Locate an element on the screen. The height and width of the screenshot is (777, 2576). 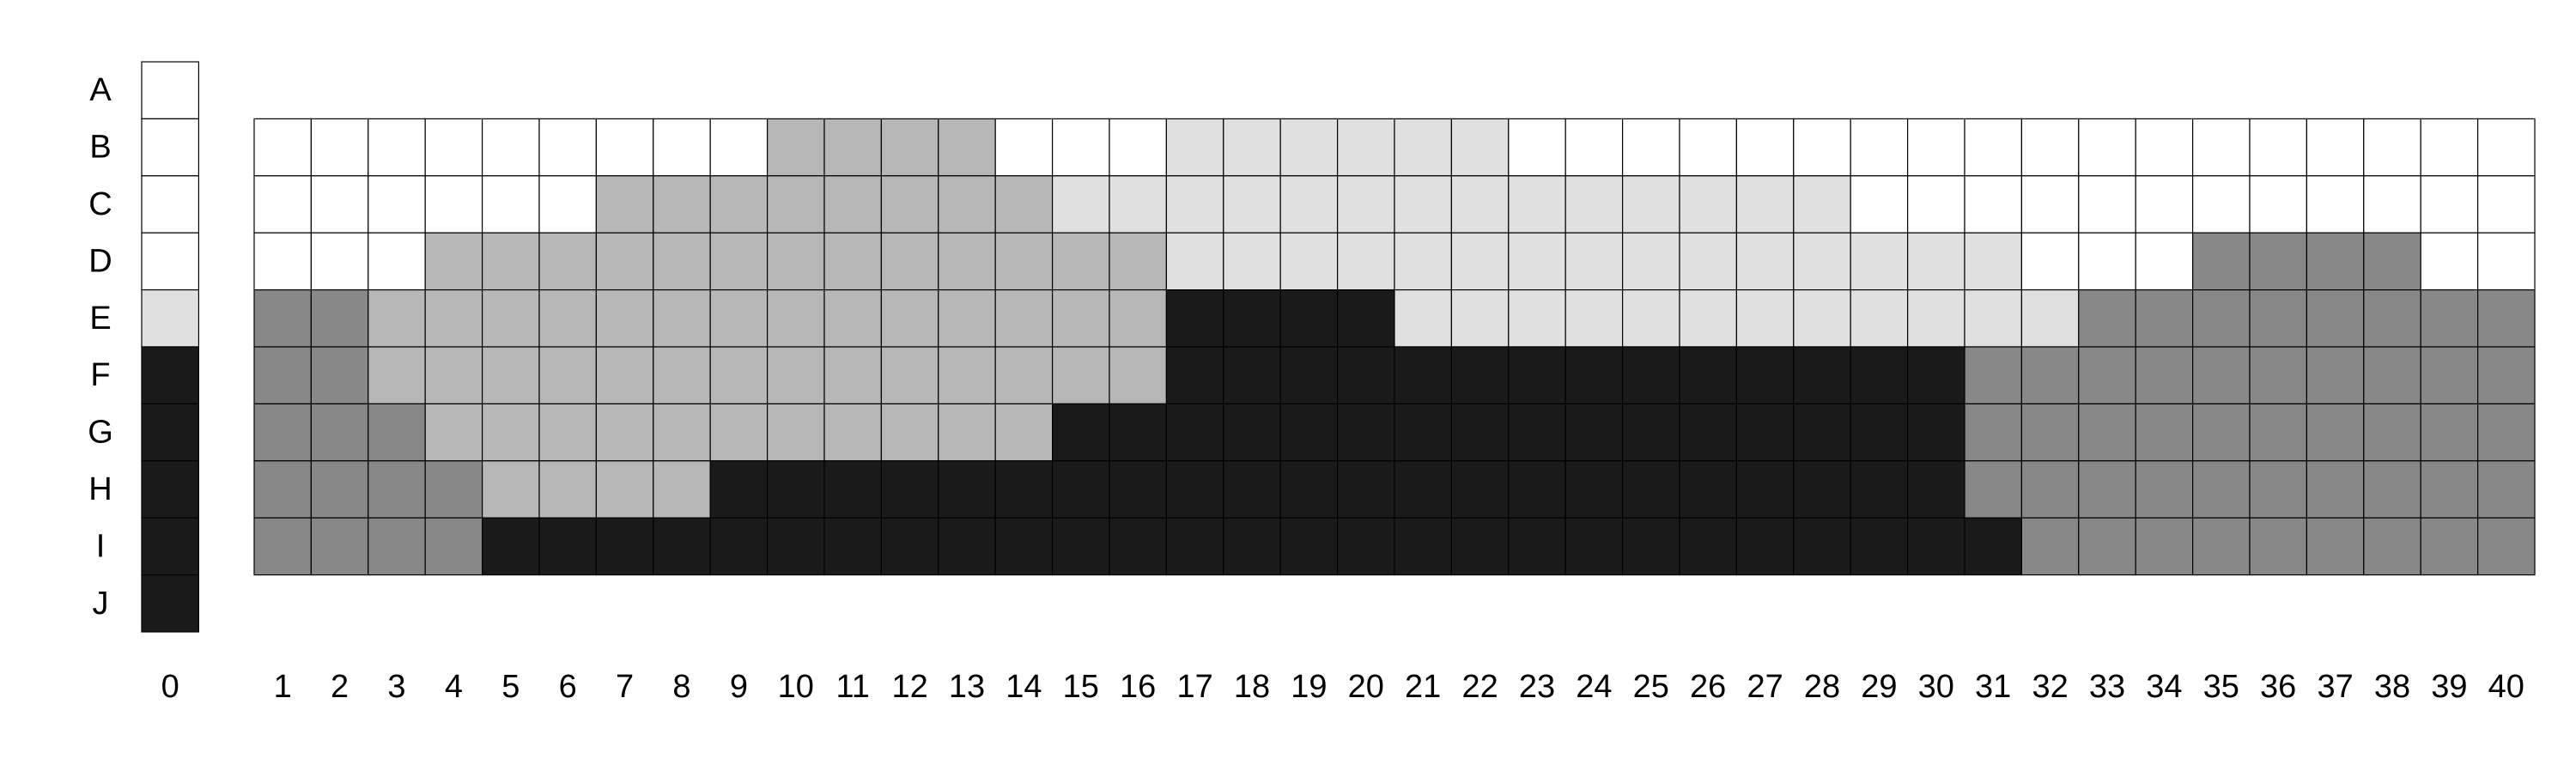
column-label-32: 32 is located at coordinates (2050, 687).